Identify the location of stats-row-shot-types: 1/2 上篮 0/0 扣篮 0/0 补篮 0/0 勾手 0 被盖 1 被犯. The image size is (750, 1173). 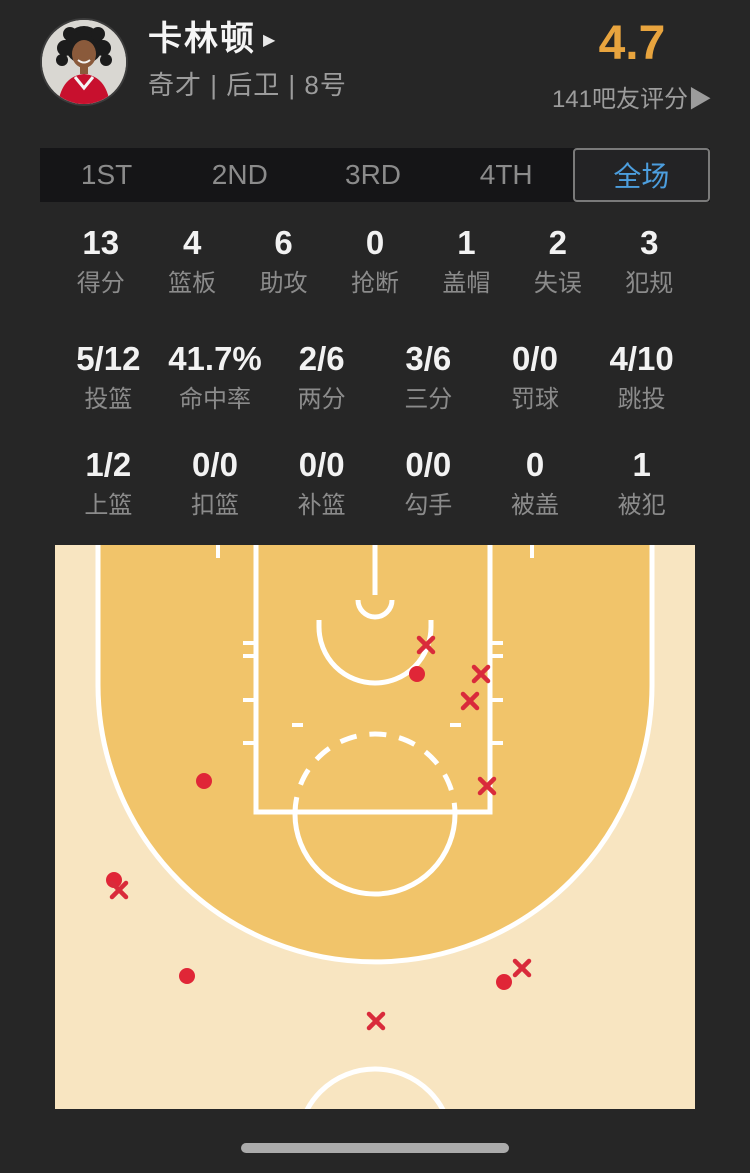
(375, 483).